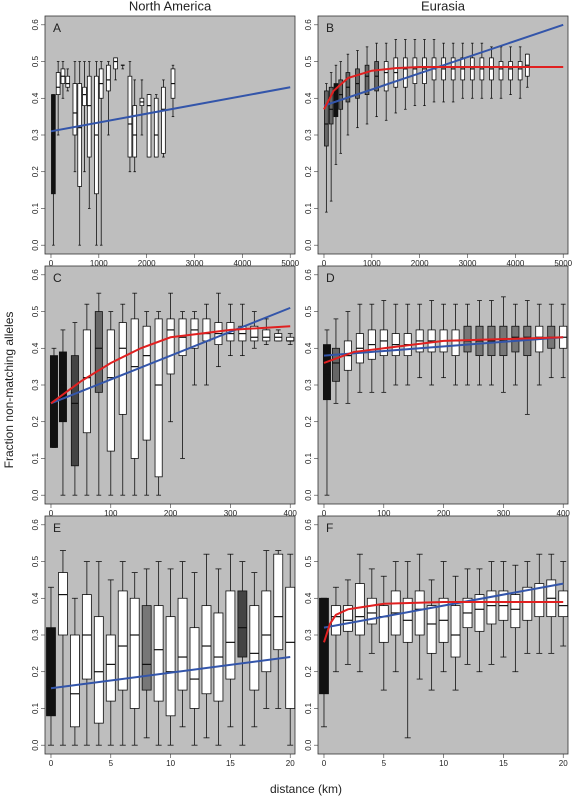  Describe the element at coordinates (290, 763) in the screenshot. I see `x-tick-label: 20` at that location.